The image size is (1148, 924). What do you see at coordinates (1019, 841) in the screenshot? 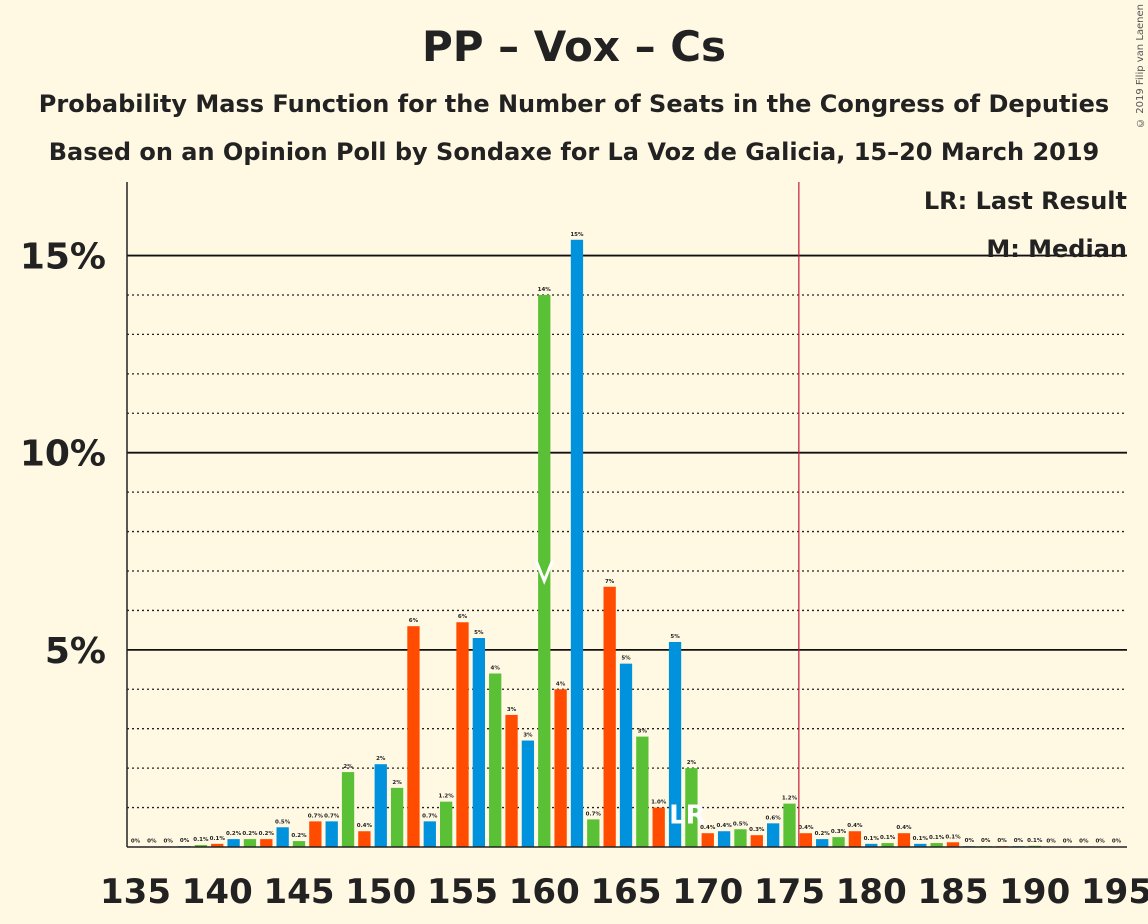
I see `data-label-189: 0%` at bounding box center [1019, 841].